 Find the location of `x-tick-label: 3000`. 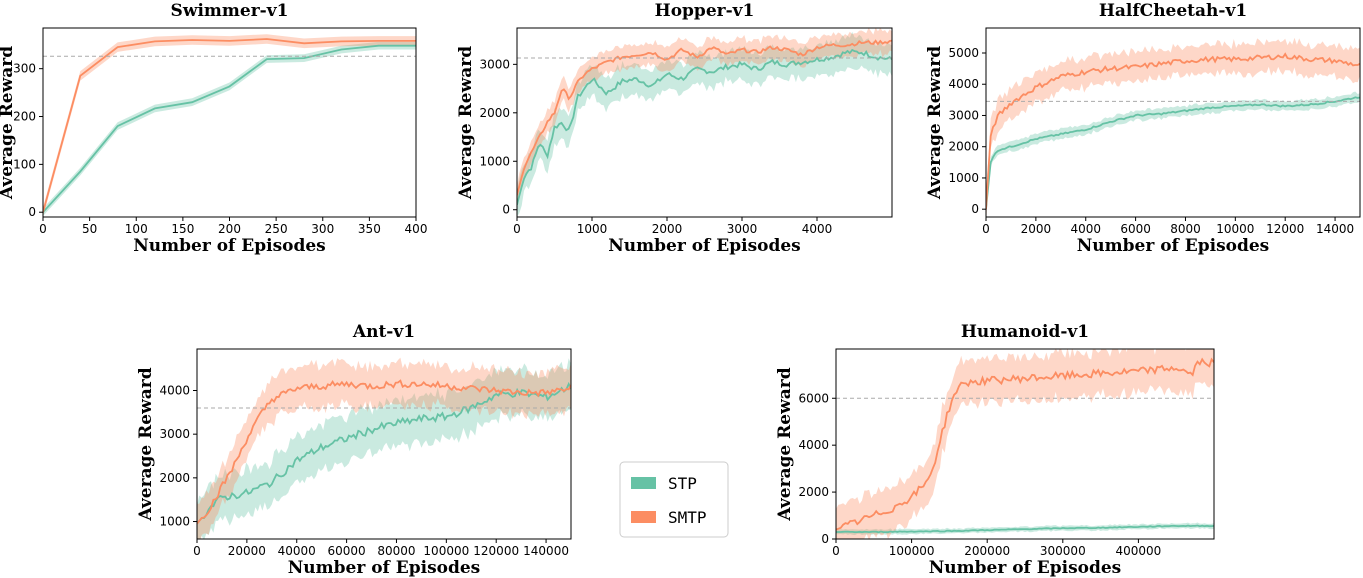

x-tick-label: 3000 is located at coordinates (742, 229).